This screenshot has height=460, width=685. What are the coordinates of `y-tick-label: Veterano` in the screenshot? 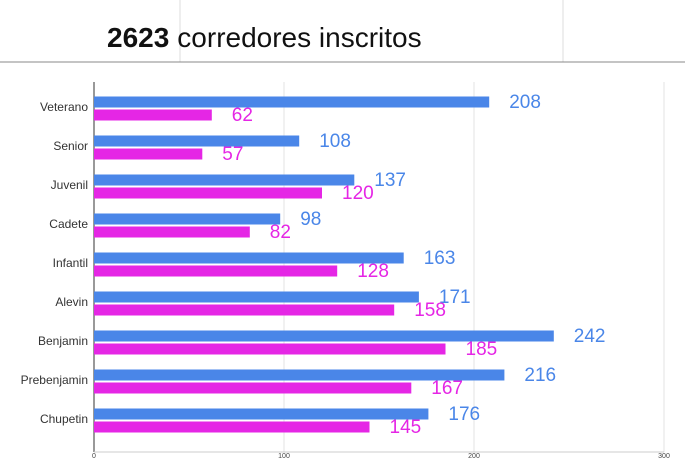 It's located at (64, 107).